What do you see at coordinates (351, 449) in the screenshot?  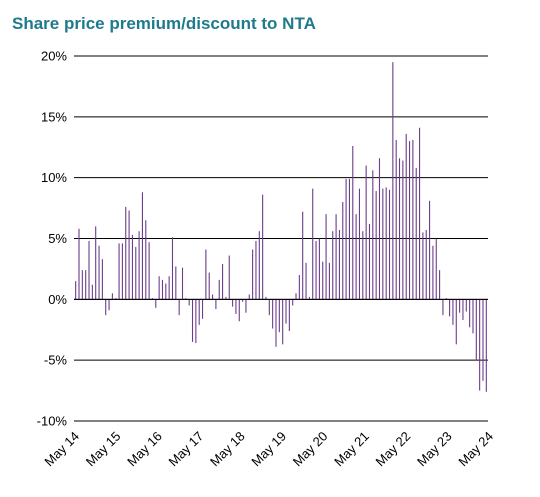 I see `x-tick-label: May 21` at bounding box center [351, 449].